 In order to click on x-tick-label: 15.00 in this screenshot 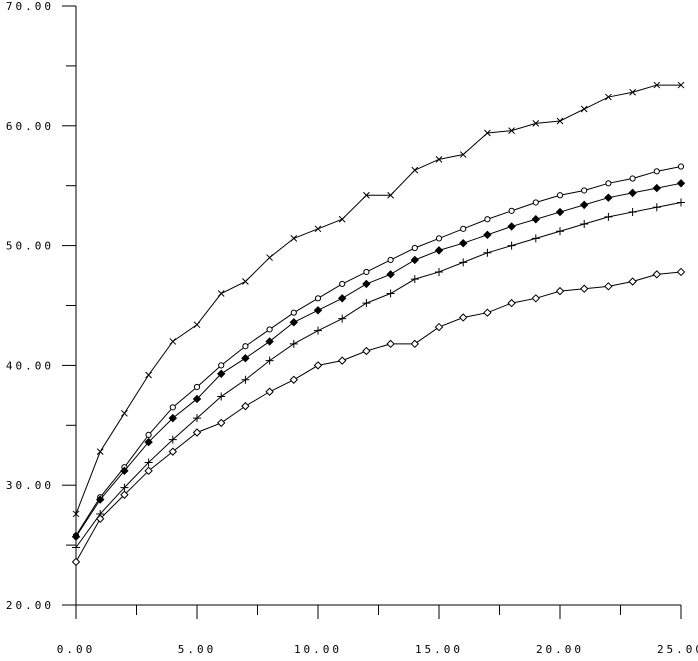, I will do `click(439, 649)`.